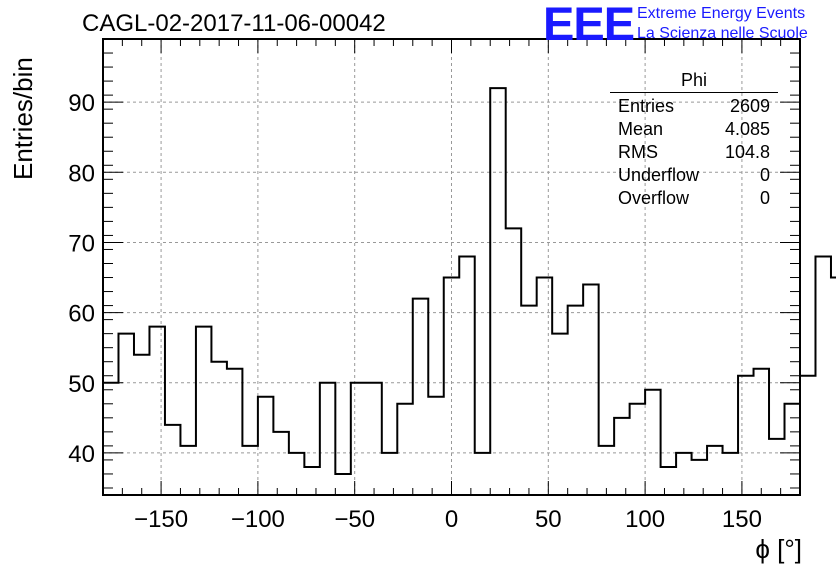 The width and height of the screenshot is (836, 572). What do you see at coordinates (742, 519) in the screenshot?
I see `x-tick-label: 150` at bounding box center [742, 519].